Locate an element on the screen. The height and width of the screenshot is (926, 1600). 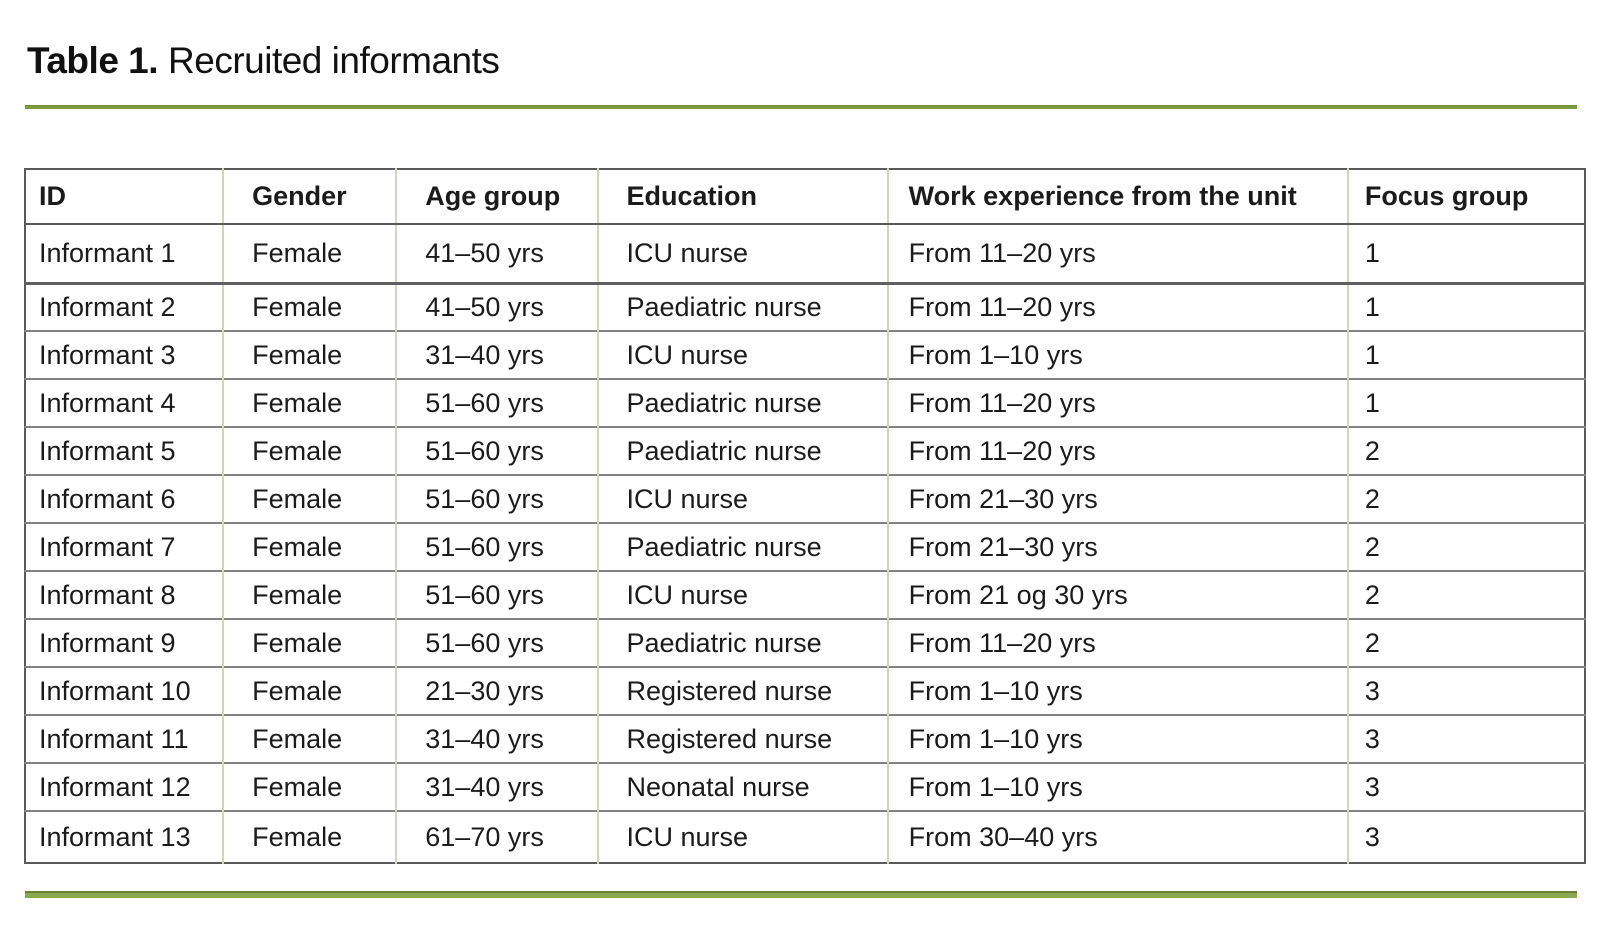
table-cell: Informant 9 is located at coordinates (124, 642).